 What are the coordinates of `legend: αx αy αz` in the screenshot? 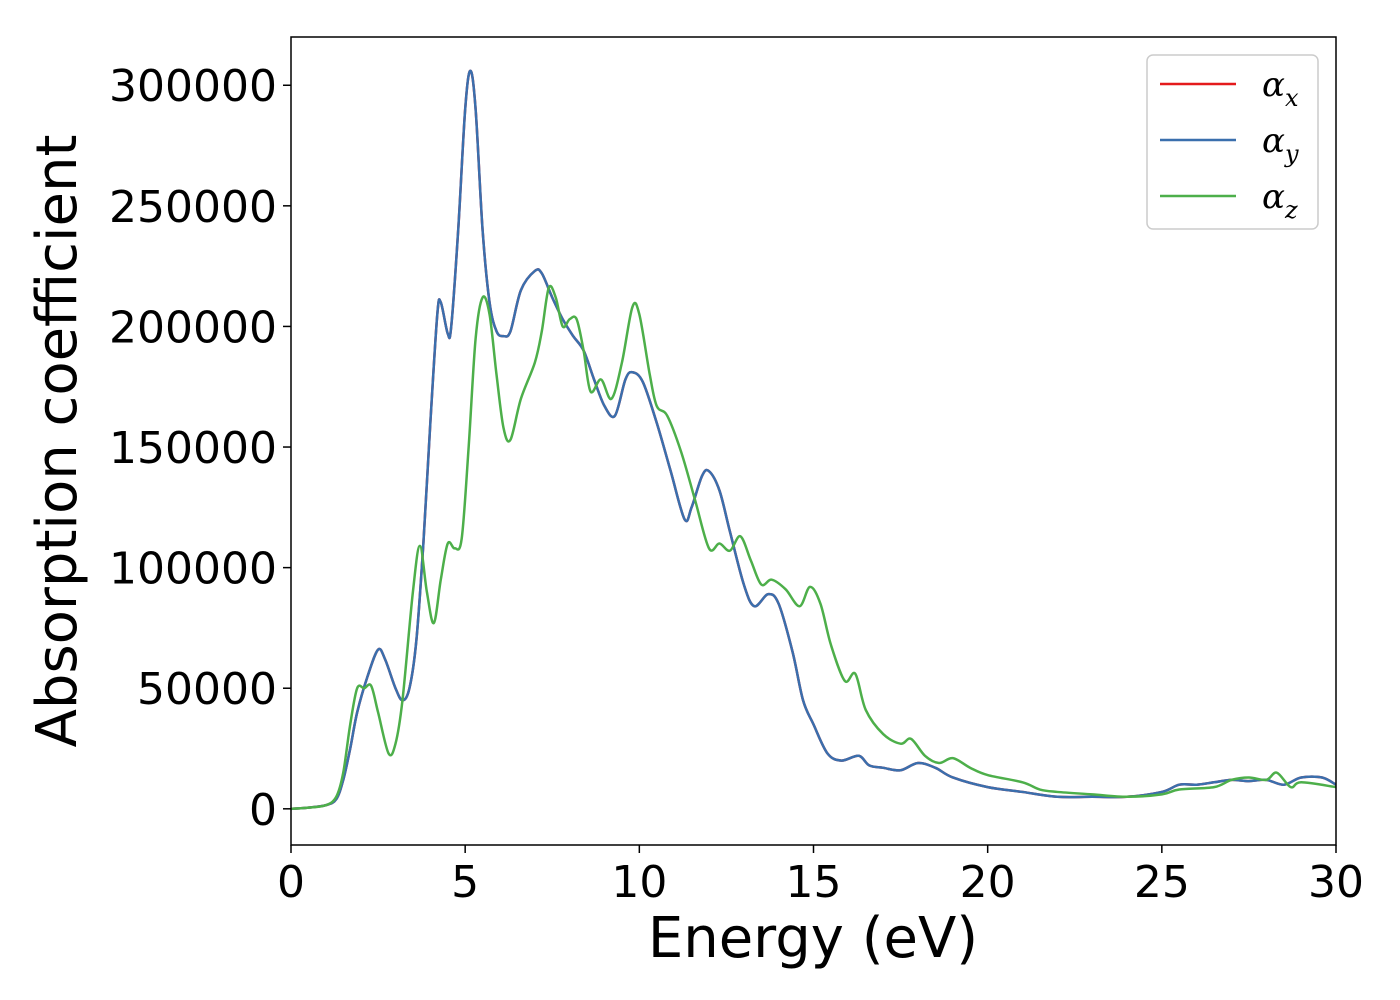 It's located at (1232, 142).